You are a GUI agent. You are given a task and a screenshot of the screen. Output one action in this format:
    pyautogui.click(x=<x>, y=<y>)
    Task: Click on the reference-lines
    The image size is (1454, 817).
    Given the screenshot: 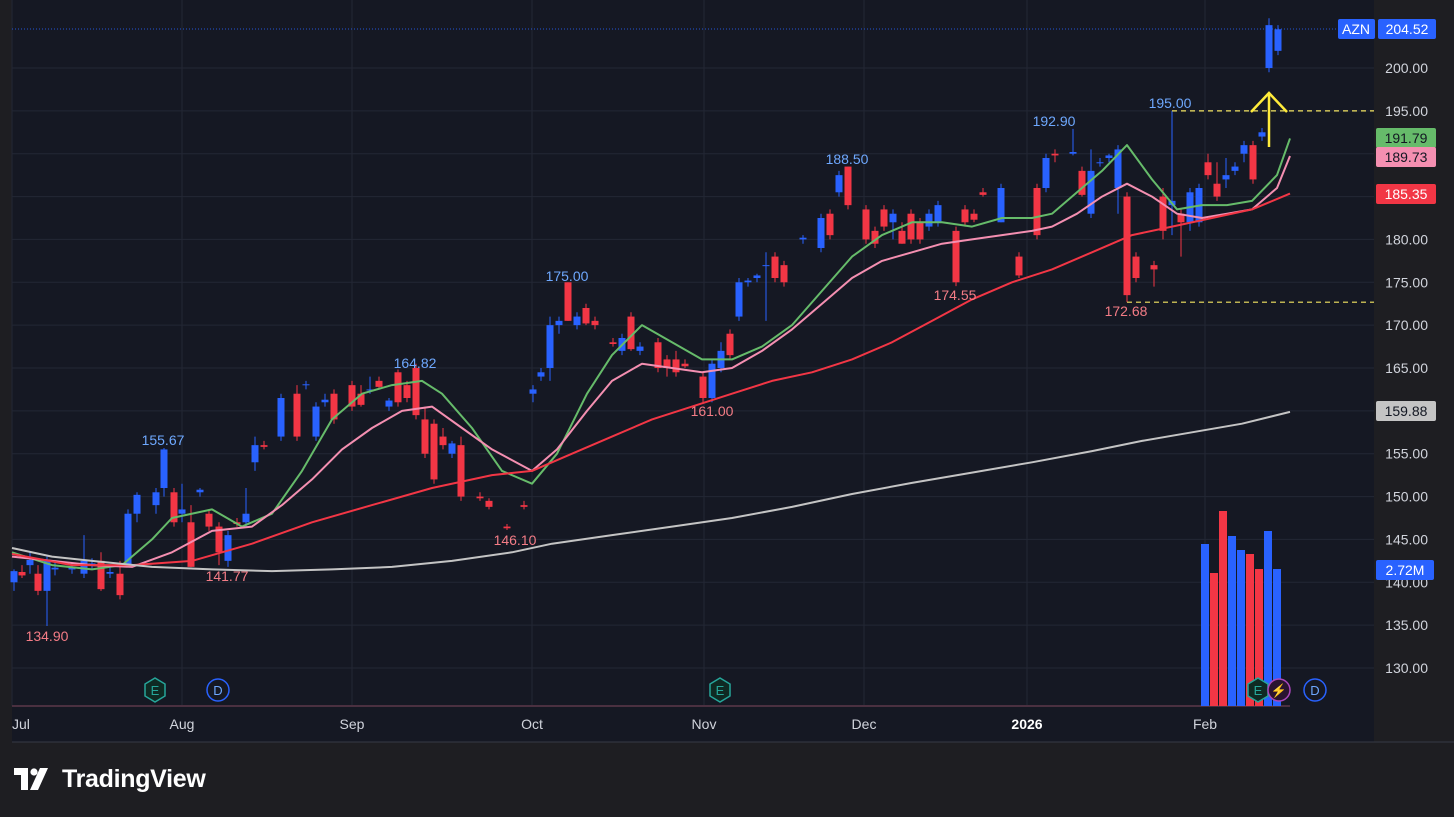 What is the action you would take?
    pyautogui.click(x=1250, y=197)
    